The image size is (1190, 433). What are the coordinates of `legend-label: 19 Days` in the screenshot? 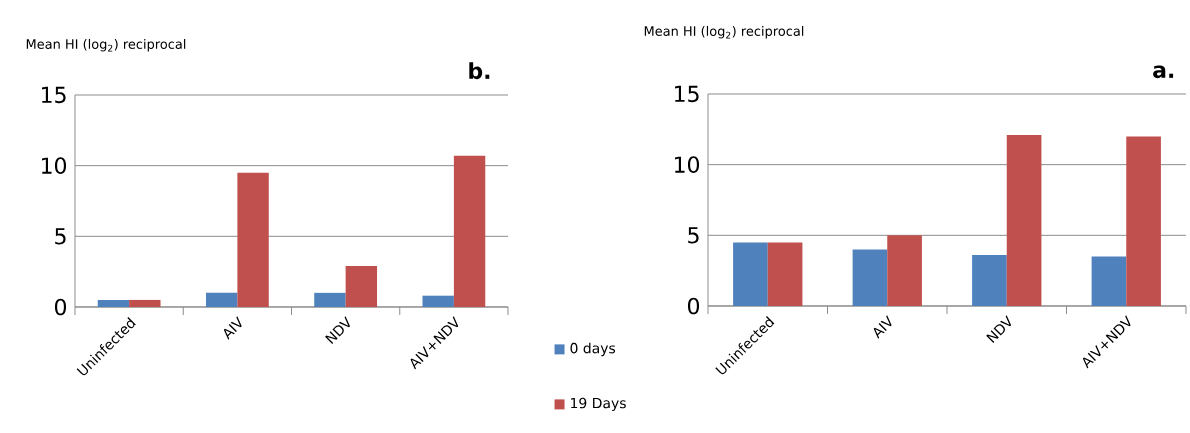 It's located at (598, 404).